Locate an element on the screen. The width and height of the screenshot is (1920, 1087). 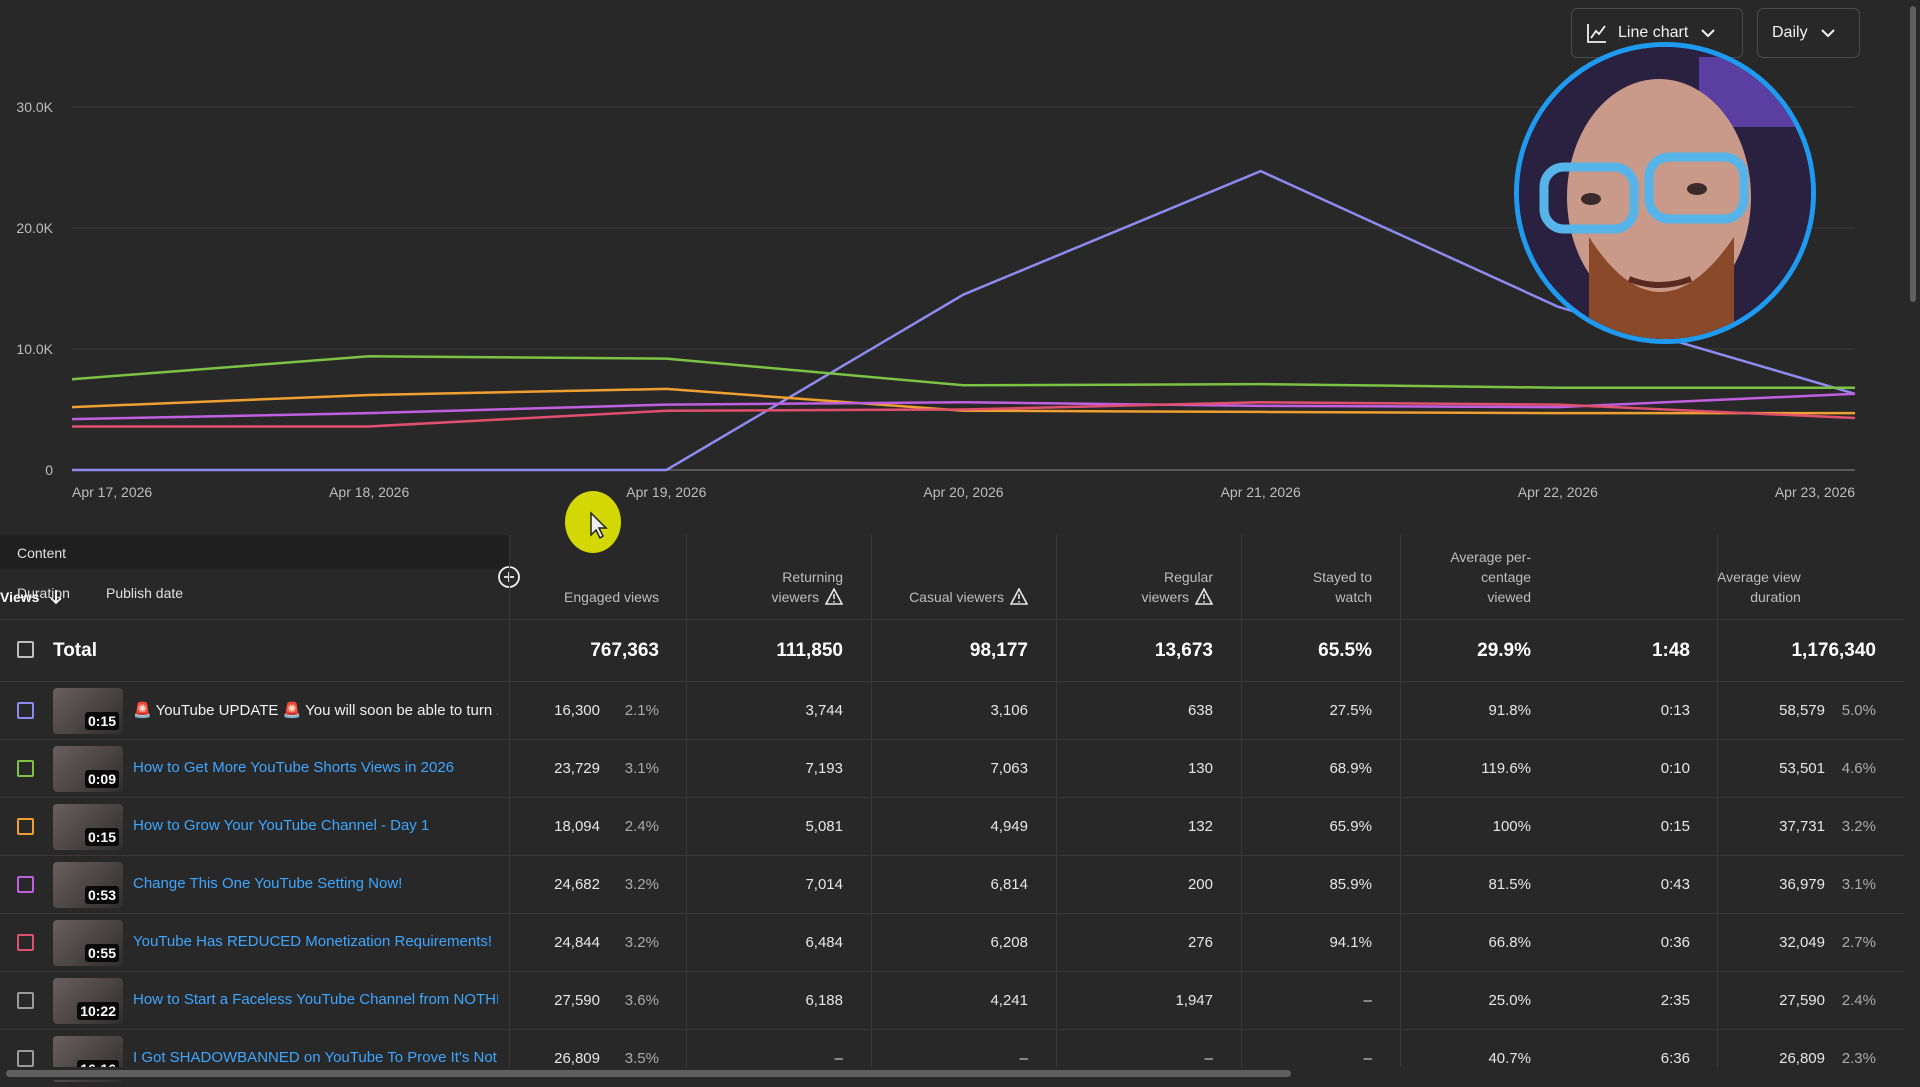
vertical-scrollbar is located at coordinates (1913, 540).